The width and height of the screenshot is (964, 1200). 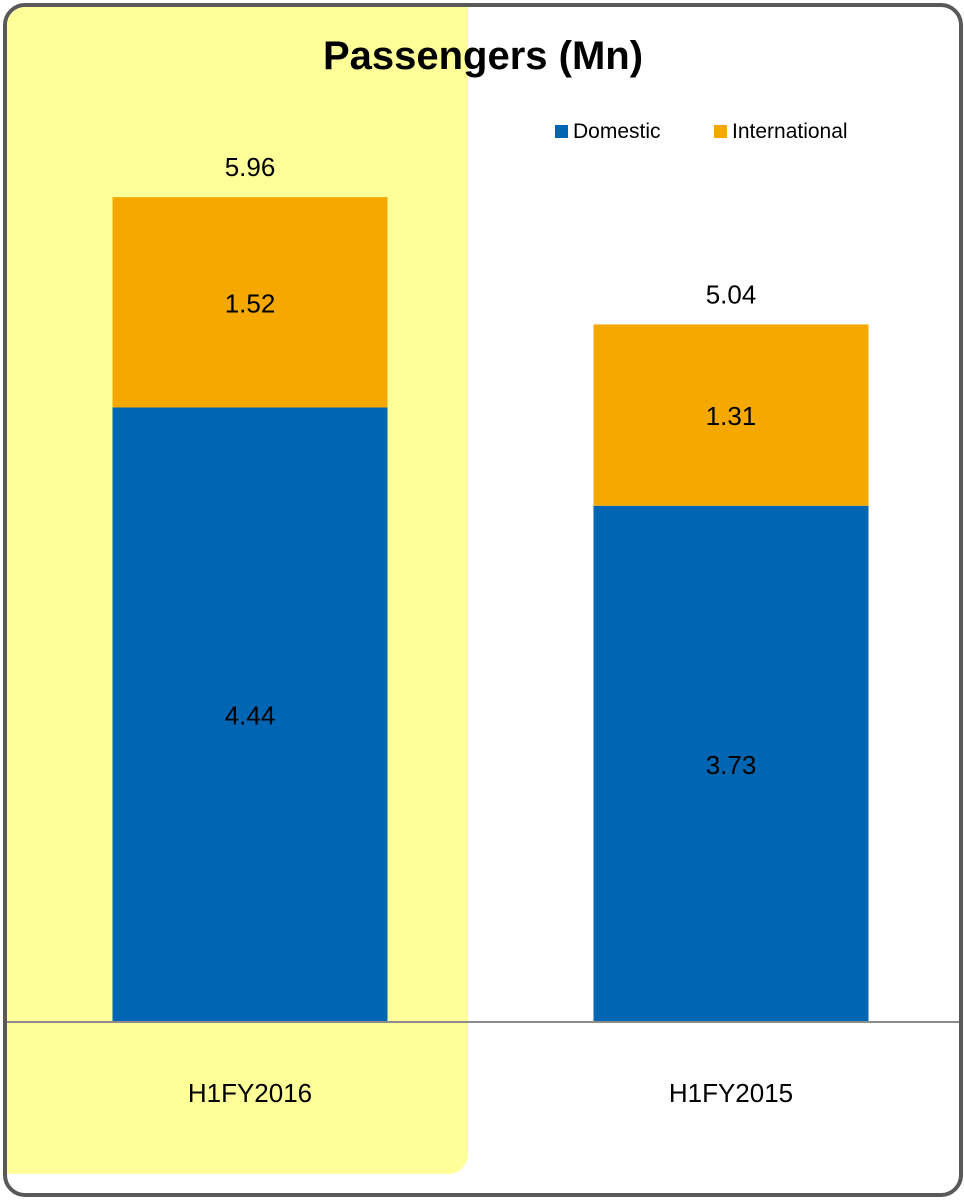 What do you see at coordinates (483, 56) in the screenshot?
I see `chart-title: Passengers (Mn)` at bounding box center [483, 56].